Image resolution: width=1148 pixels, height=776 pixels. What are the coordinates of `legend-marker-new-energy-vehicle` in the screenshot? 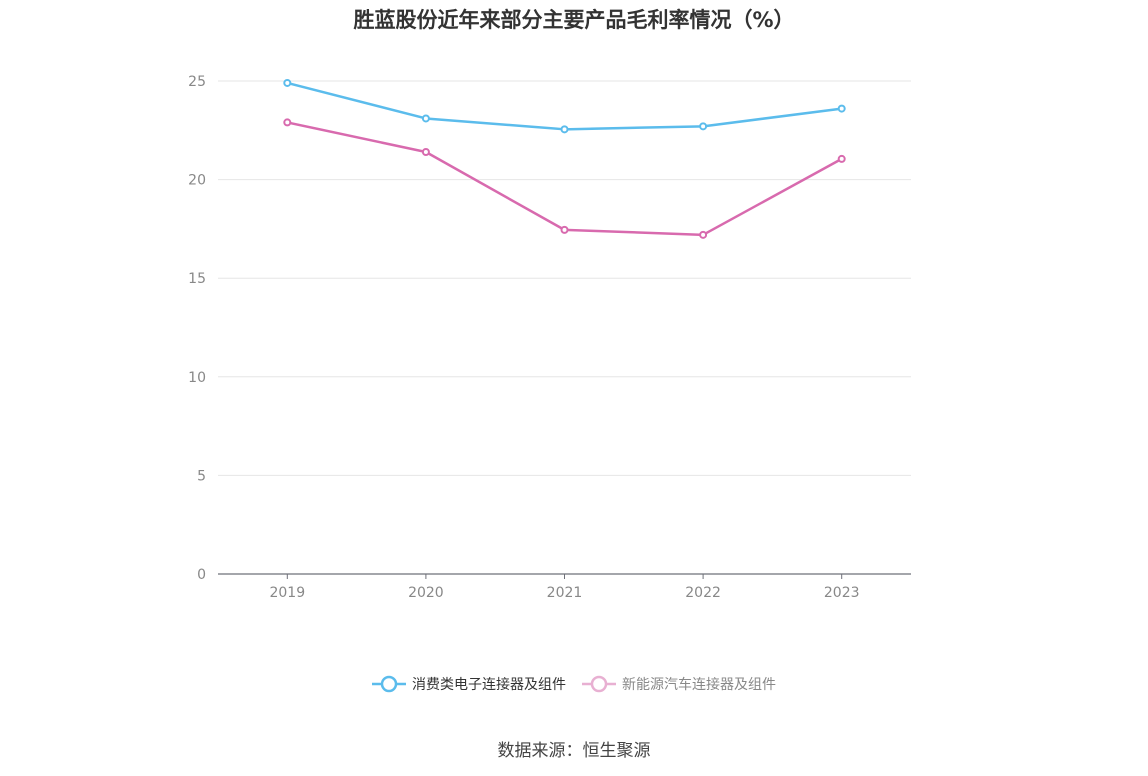 It's located at (599, 684).